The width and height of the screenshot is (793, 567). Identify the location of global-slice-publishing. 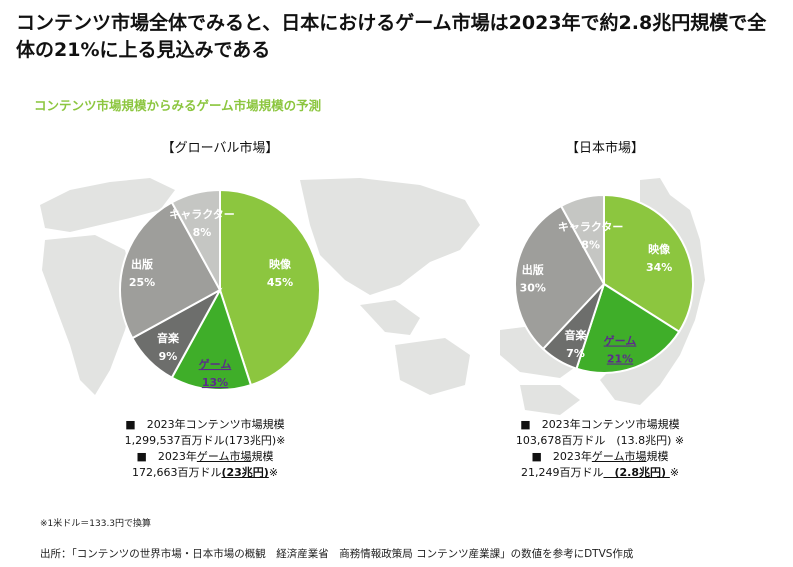
(170, 270).